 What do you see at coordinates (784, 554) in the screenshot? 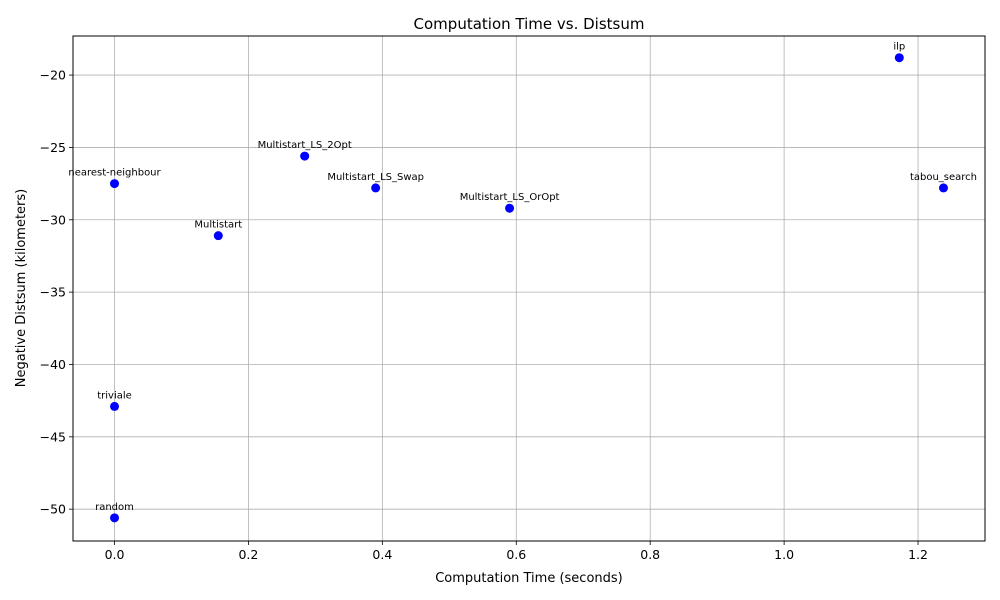
I see `x-tick-label: 1.0` at bounding box center [784, 554].